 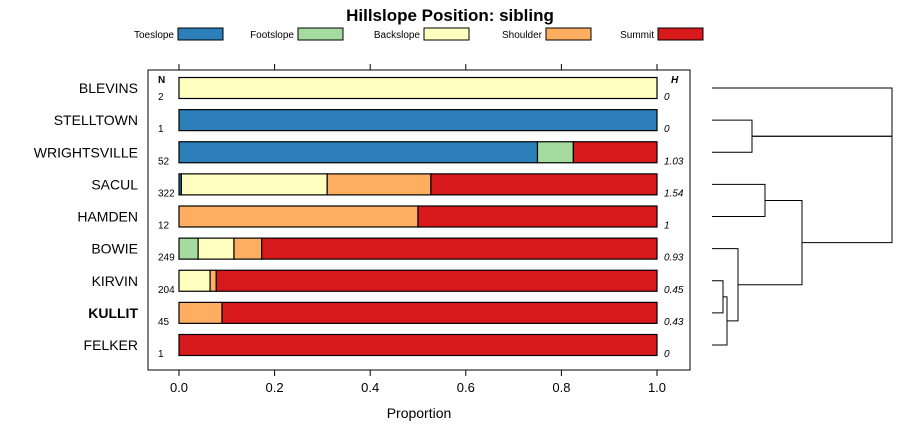 What do you see at coordinates (114, 249) in the screenshot?
I see `row-label: BOWIE` at bounding box center [114, 249].